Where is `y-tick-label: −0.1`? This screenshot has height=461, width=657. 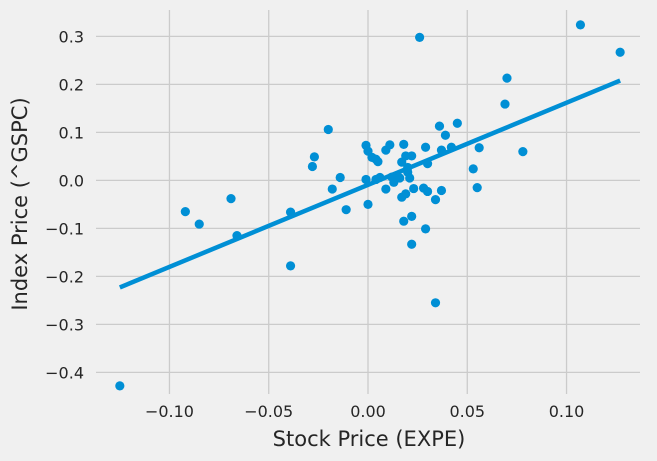 y-tick-label: −0.1 is located at coordinates (64, 228).